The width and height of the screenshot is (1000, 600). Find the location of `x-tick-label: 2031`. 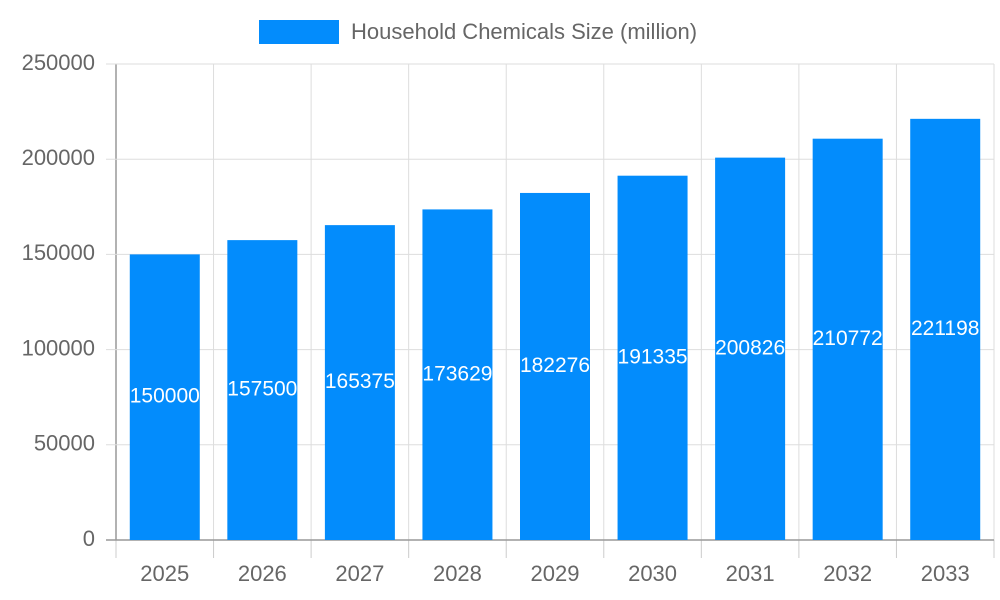

x-tick-label: 2031 is located at coordinates (750, 573).